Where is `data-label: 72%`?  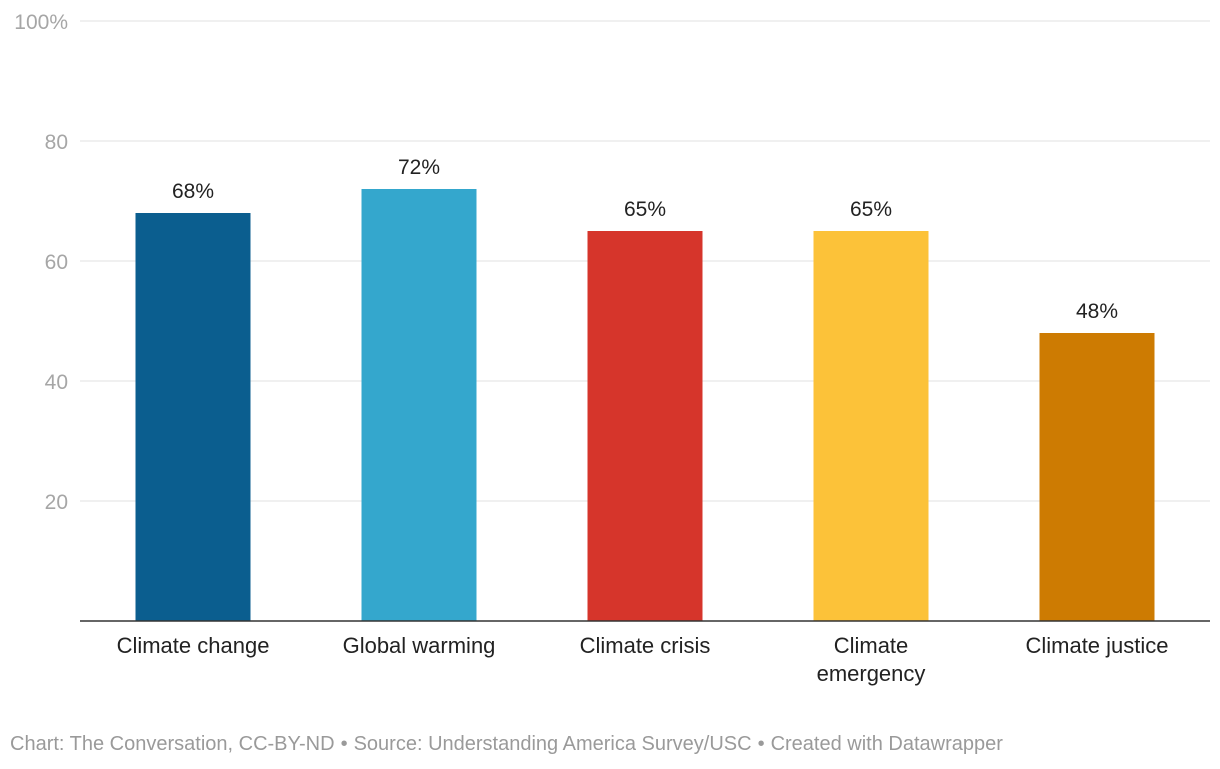 data-label: 72% is located at coordinates (419, 167).